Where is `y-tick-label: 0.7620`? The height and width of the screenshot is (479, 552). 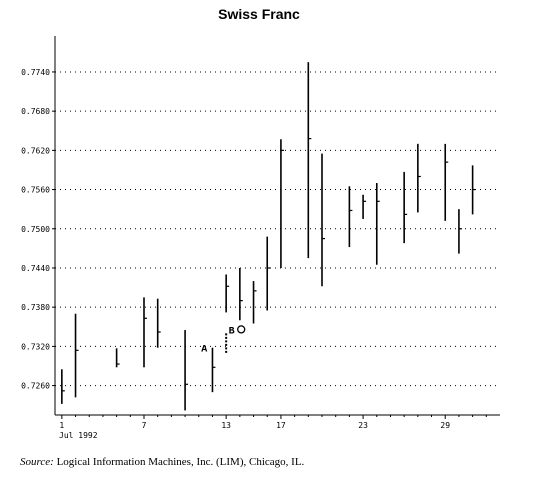 y-tick-label: 0.7620 is located at coordinates (35, 150).